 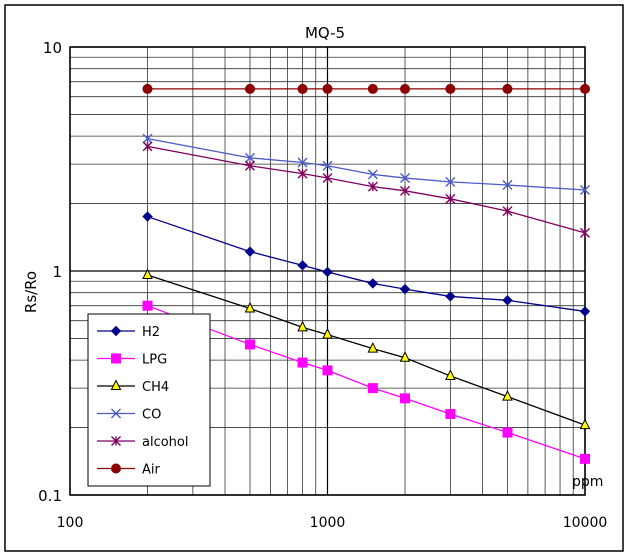 I want to click on legend-label: H2, so click(x=151, y=332).